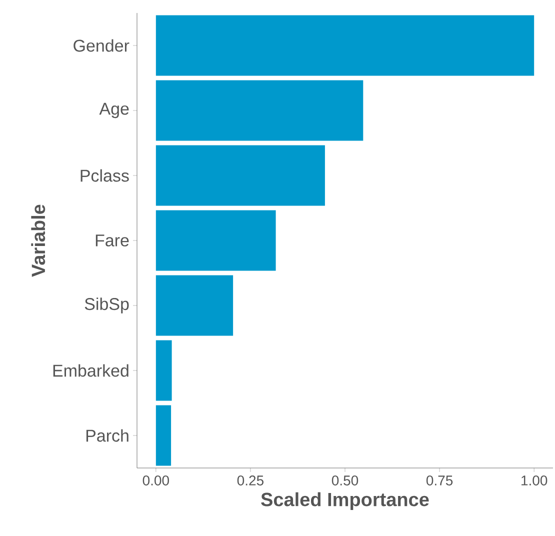 The height and width of the screenshot is (536, 555). What do you see at coordinates (345, 481) in the screenshot?
I see `x-tick-label: 0.50` at bounding box center [345, 481].